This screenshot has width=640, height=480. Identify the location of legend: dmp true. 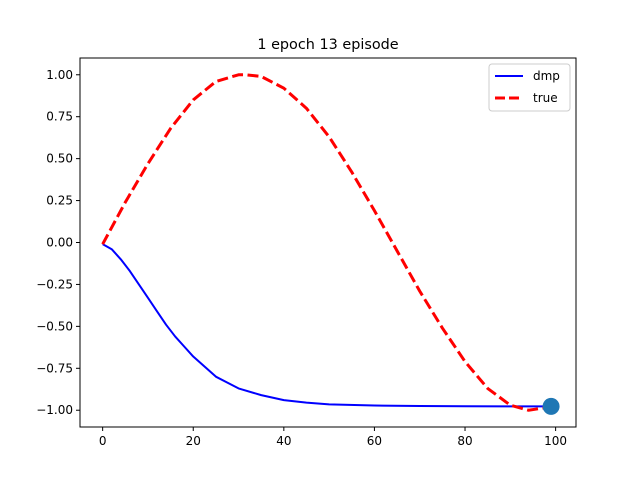
(529, 87).